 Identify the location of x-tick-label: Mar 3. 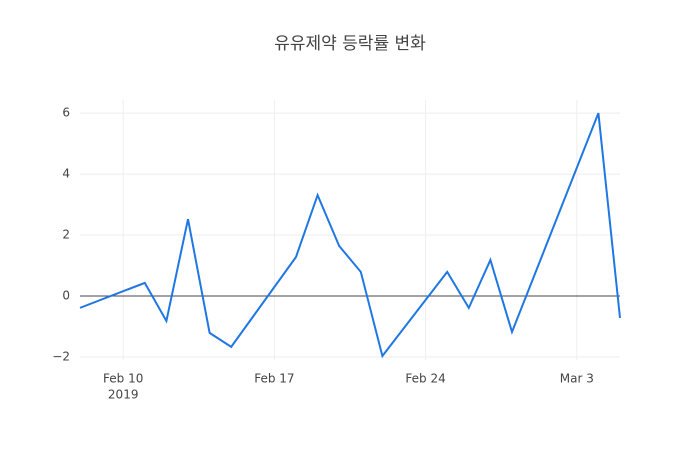
(577, 379).